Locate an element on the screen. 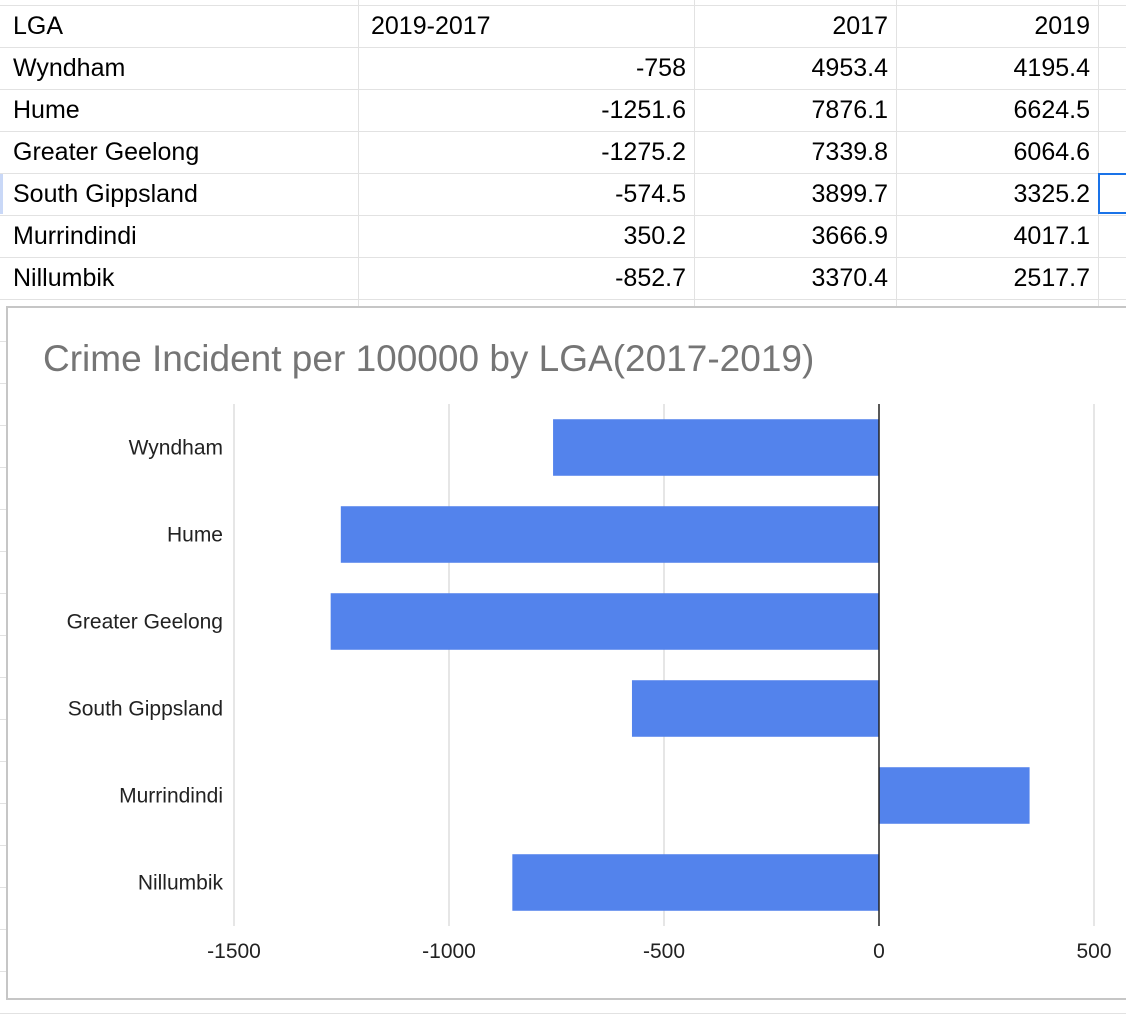 The height and width of the screenshot is (1014, 1126). selected-cell is located at coordinates (1112, 193).